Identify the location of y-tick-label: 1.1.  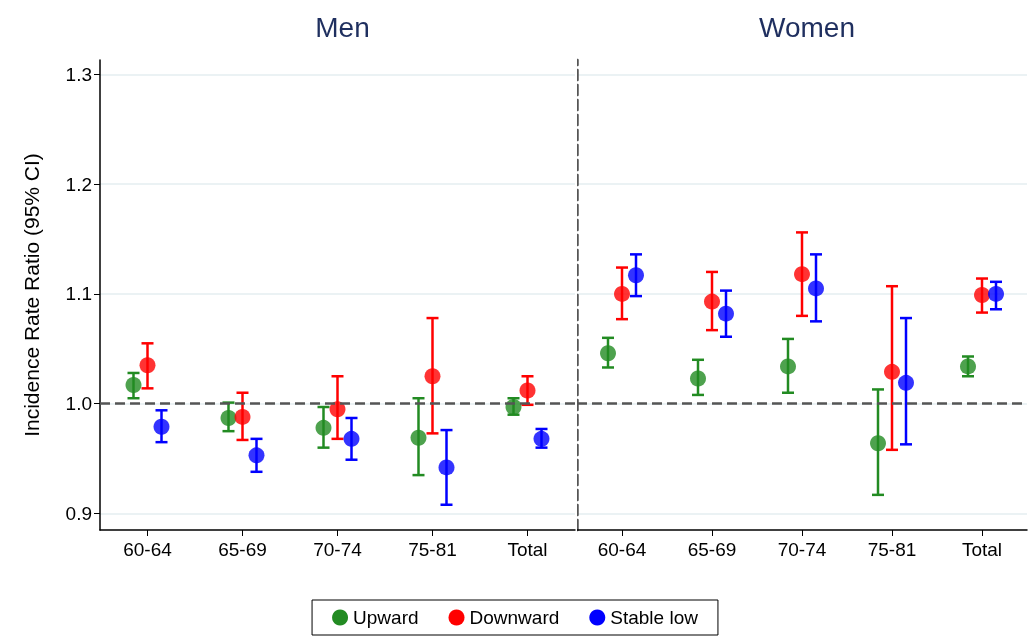
(78, 294).